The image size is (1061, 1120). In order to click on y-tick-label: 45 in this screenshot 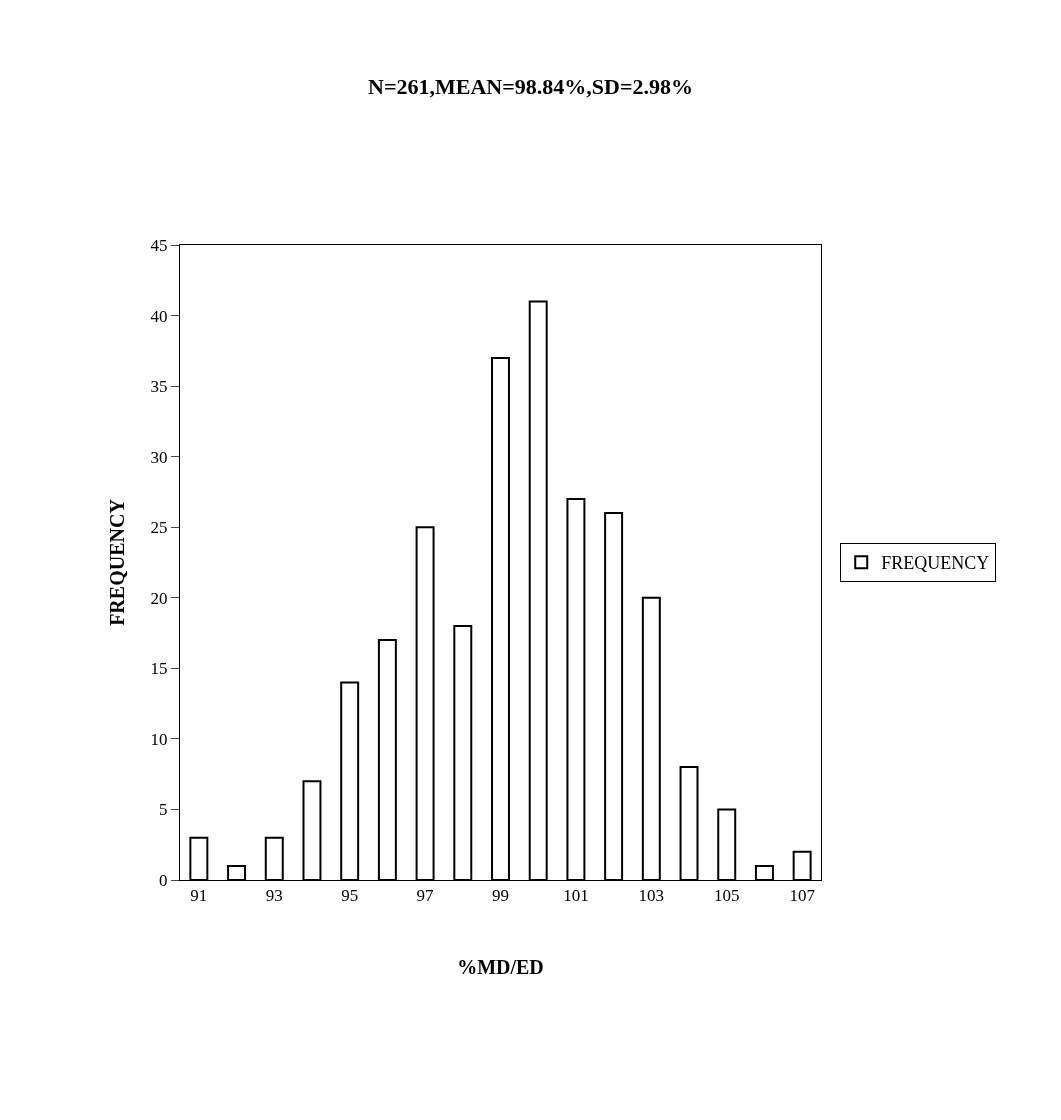, I will do `click(159, 245)`.